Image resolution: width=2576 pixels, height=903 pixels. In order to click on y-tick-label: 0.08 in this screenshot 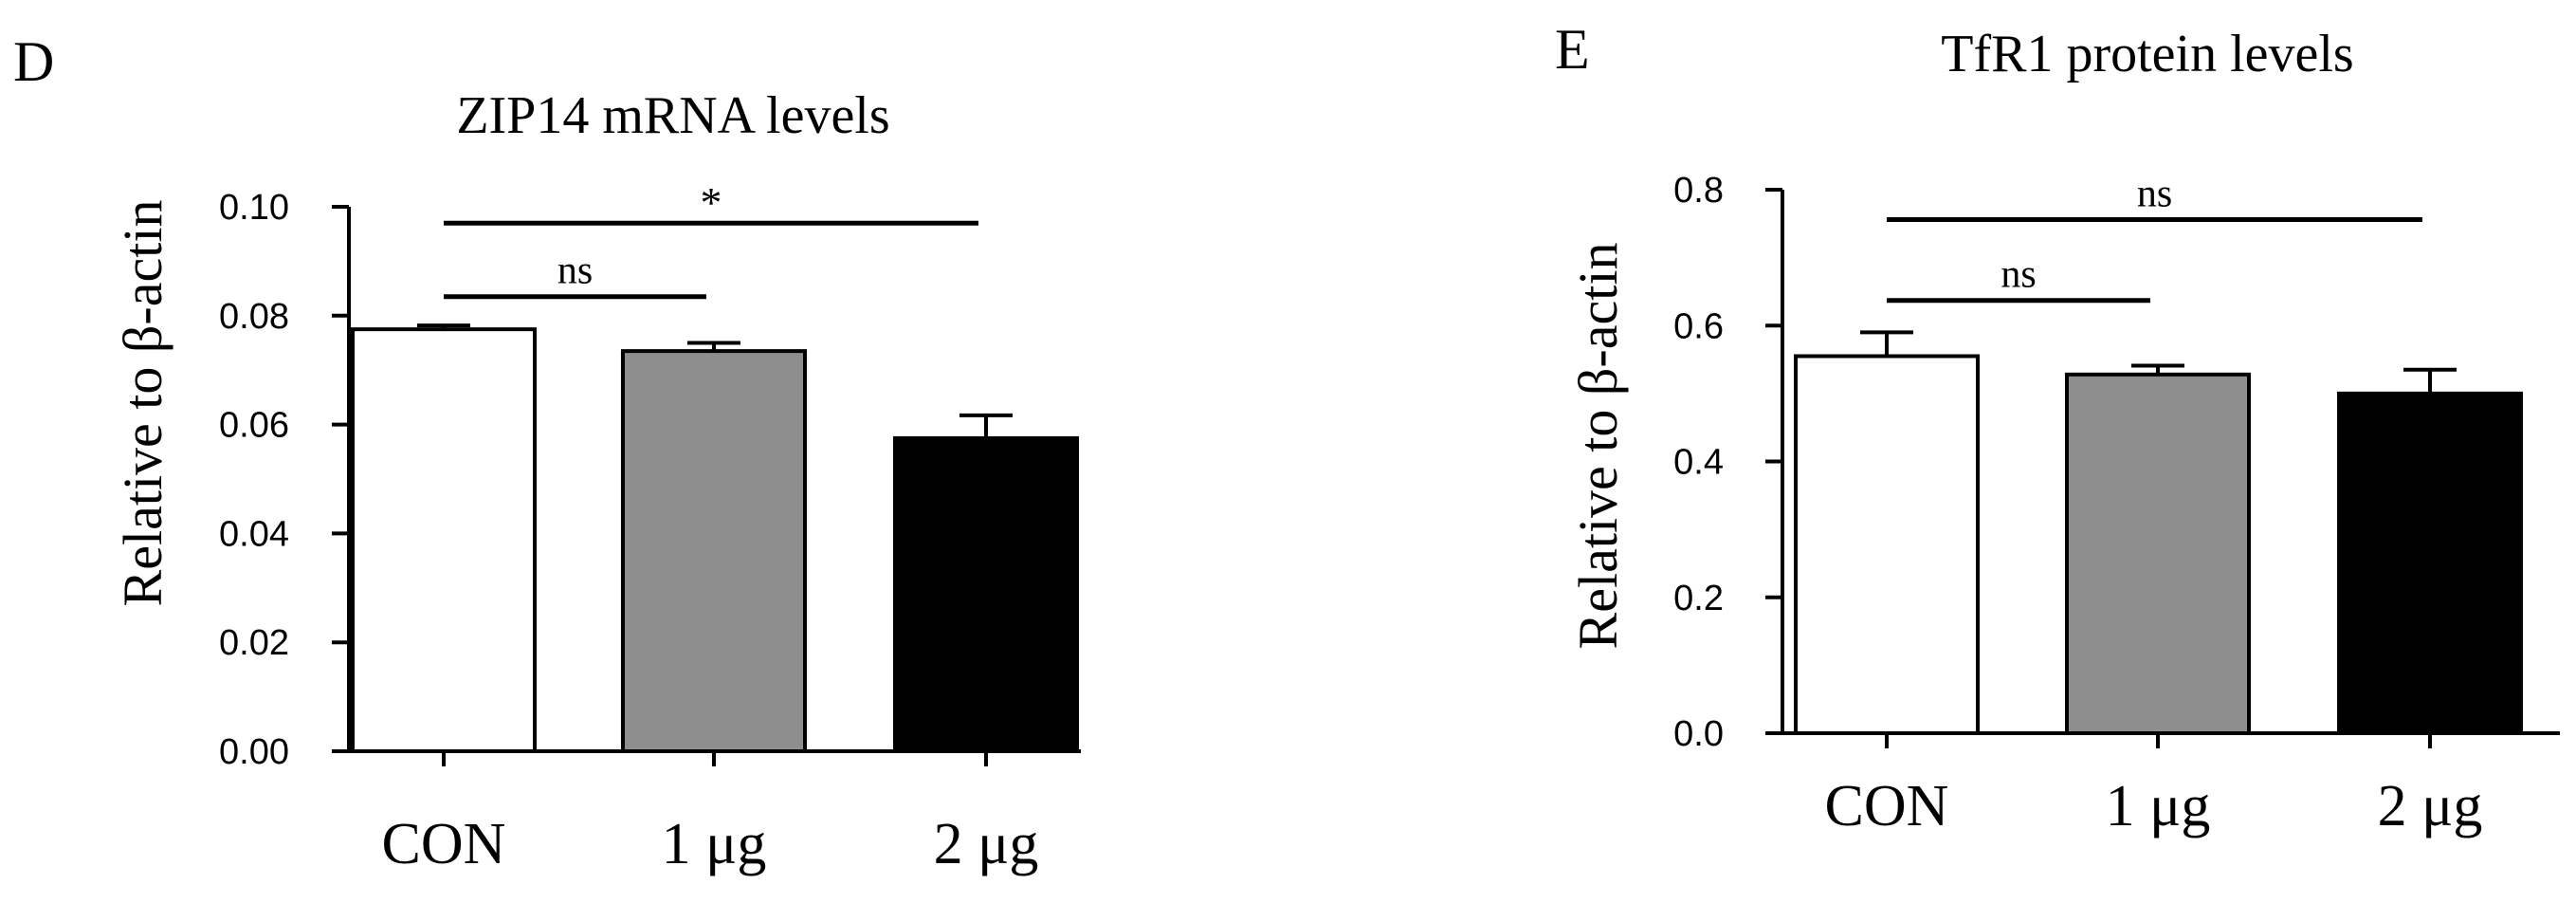, I will do `click(254, 317)`.